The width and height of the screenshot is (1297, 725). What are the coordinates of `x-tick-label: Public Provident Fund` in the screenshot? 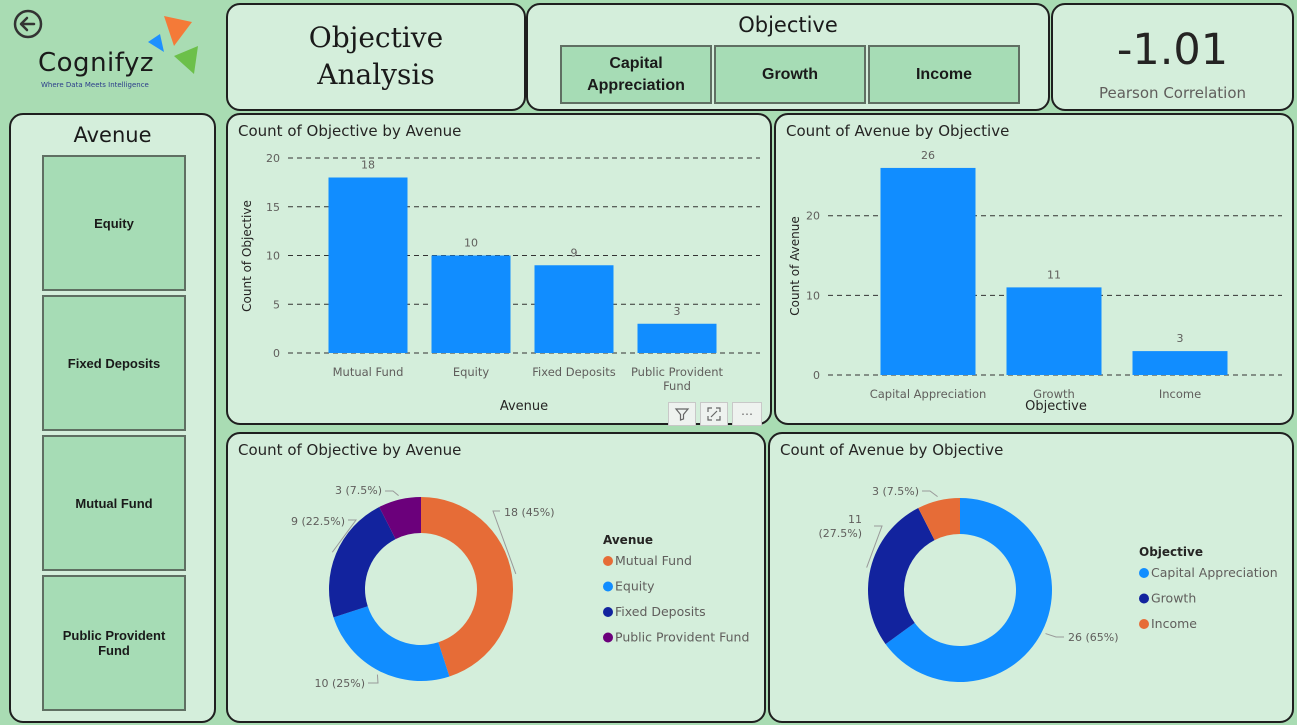 It's located at (677, 379).